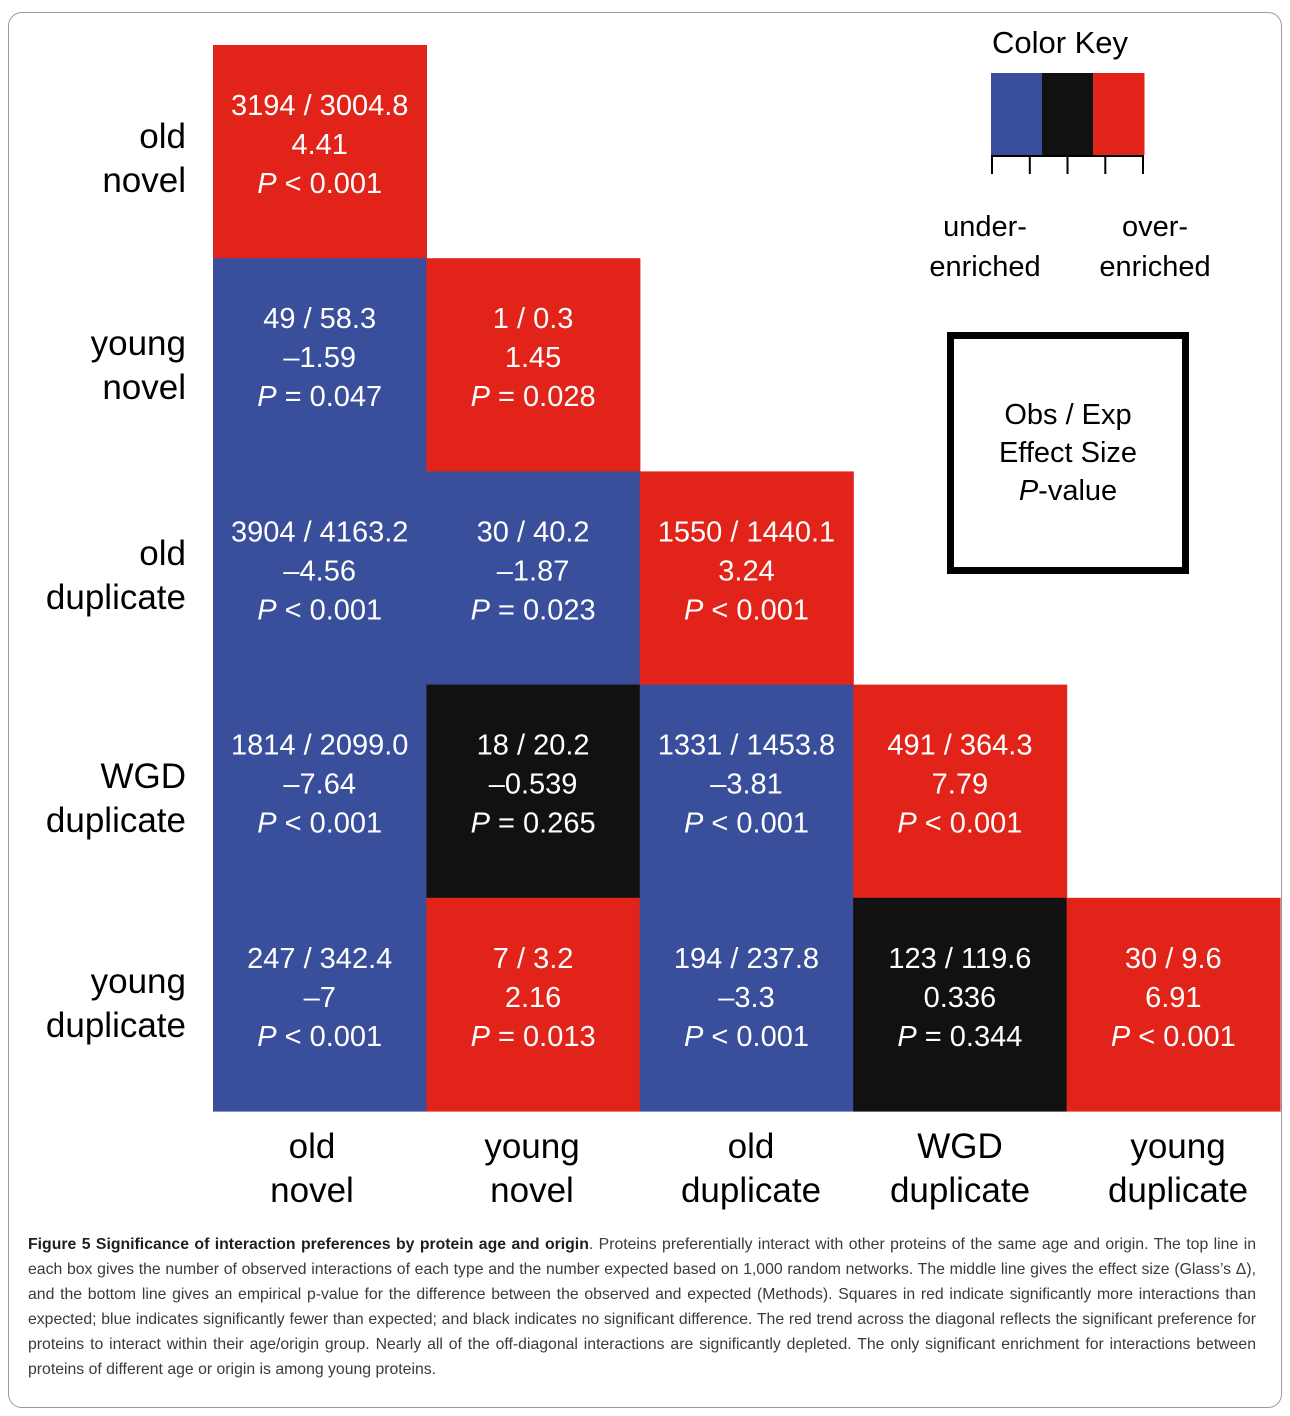 The width and height of the screenshot is (1290, 1416). I want to click on cell-obs-exp: 49 / 58.3, so click(319, 319).